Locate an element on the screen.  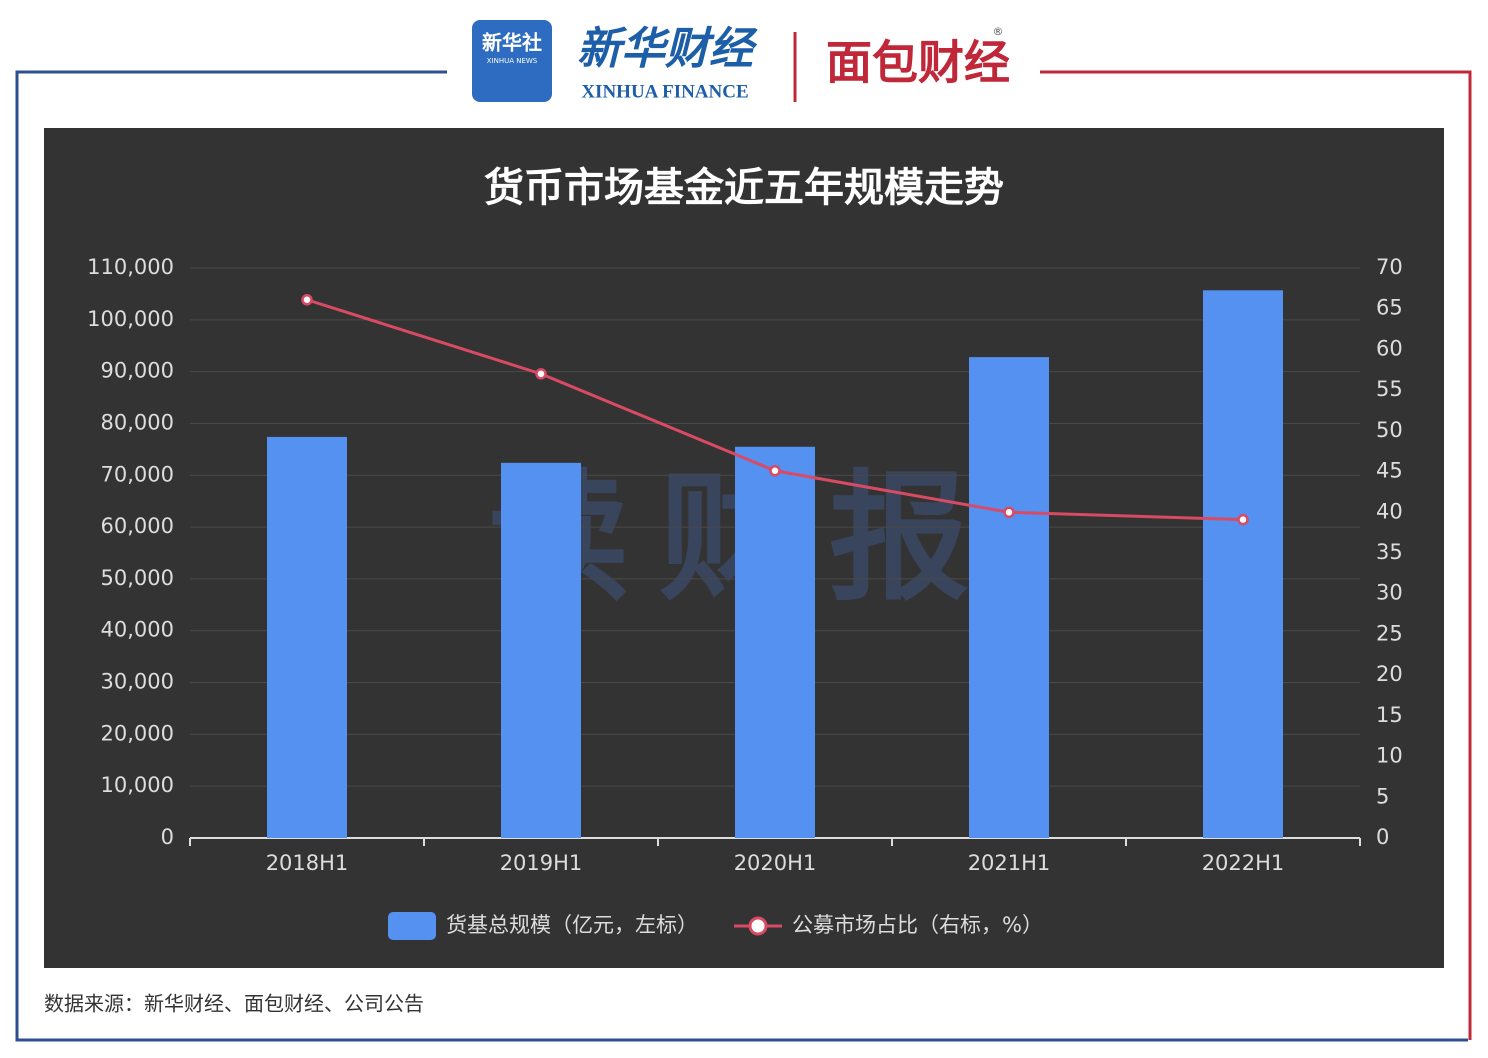
legend-swatch is located at coordinates (412, 926).